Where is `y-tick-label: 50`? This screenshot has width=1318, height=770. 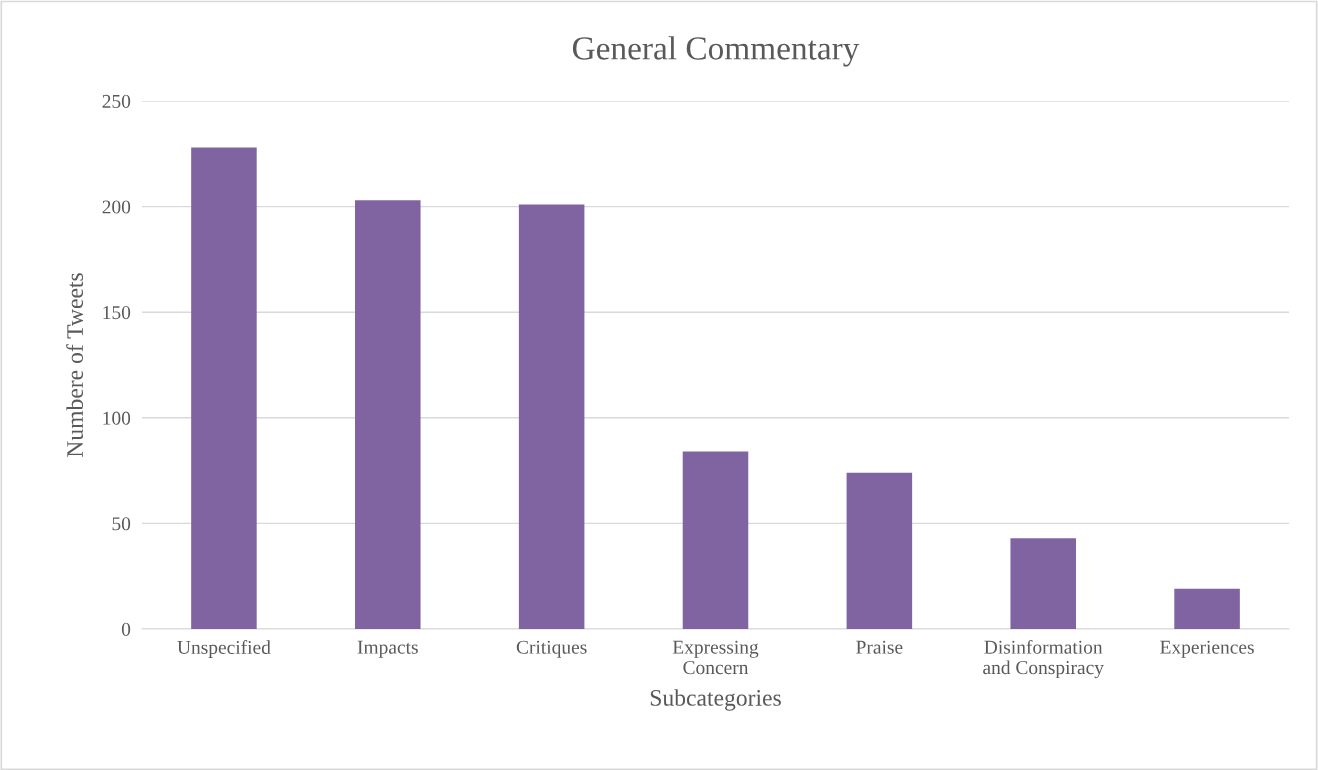
y-tick-label: 50 is located at coordinates (121, 524).